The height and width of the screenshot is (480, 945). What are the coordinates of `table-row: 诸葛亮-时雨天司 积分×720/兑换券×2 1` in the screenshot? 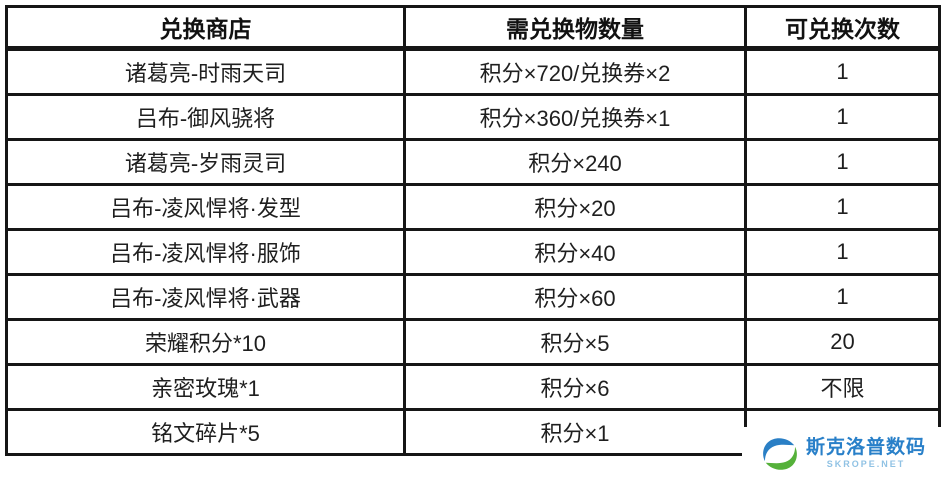 It's located at (473, 71).